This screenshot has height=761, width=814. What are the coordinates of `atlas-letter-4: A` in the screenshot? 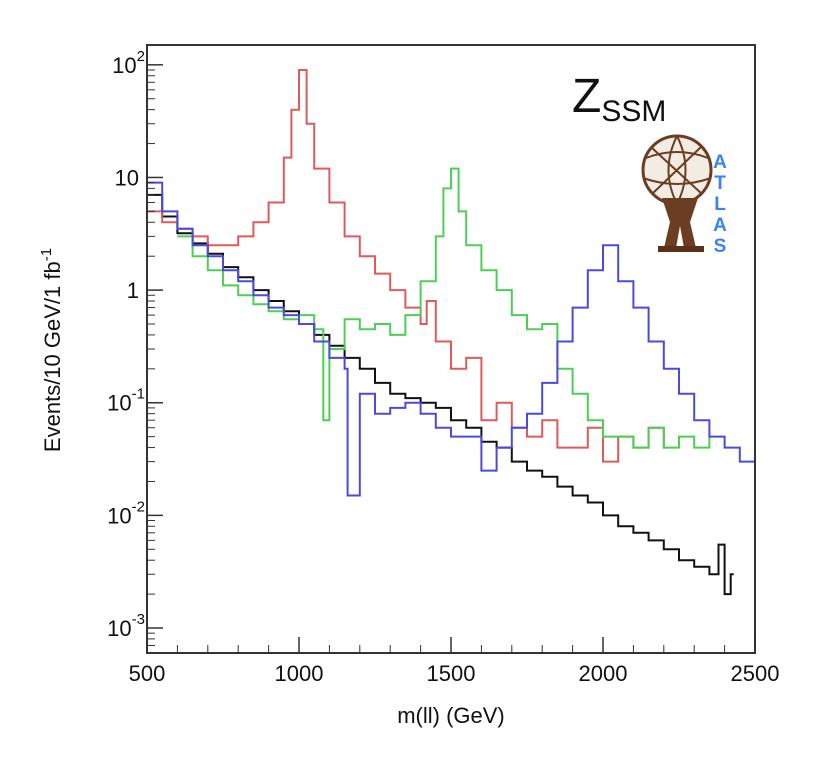 It's located at (720, 225).